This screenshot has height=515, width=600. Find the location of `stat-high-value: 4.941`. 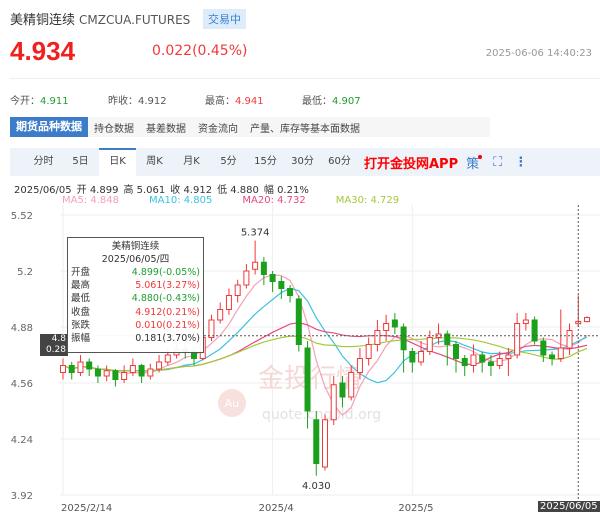

stat-high-value: 4.941 is located at coordinates (249, 101).